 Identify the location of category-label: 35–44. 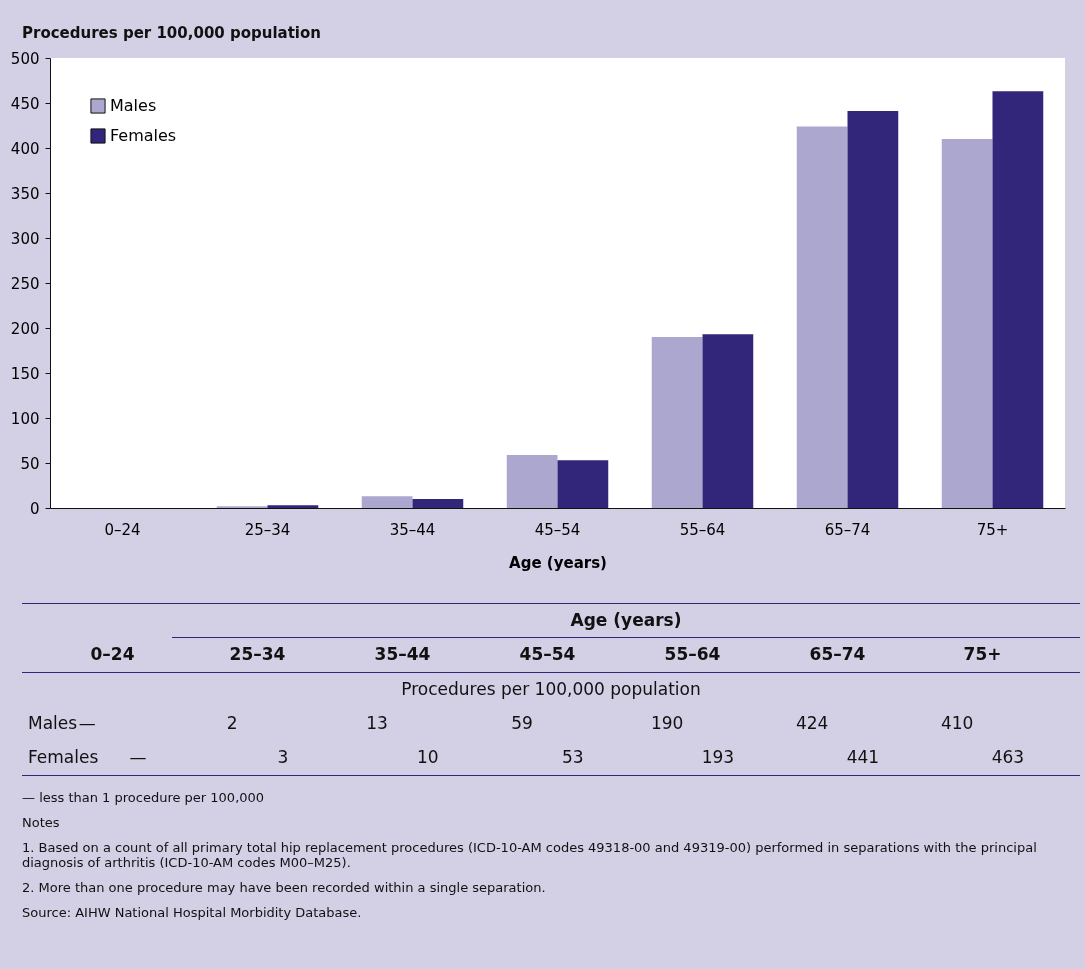
(402, 654).